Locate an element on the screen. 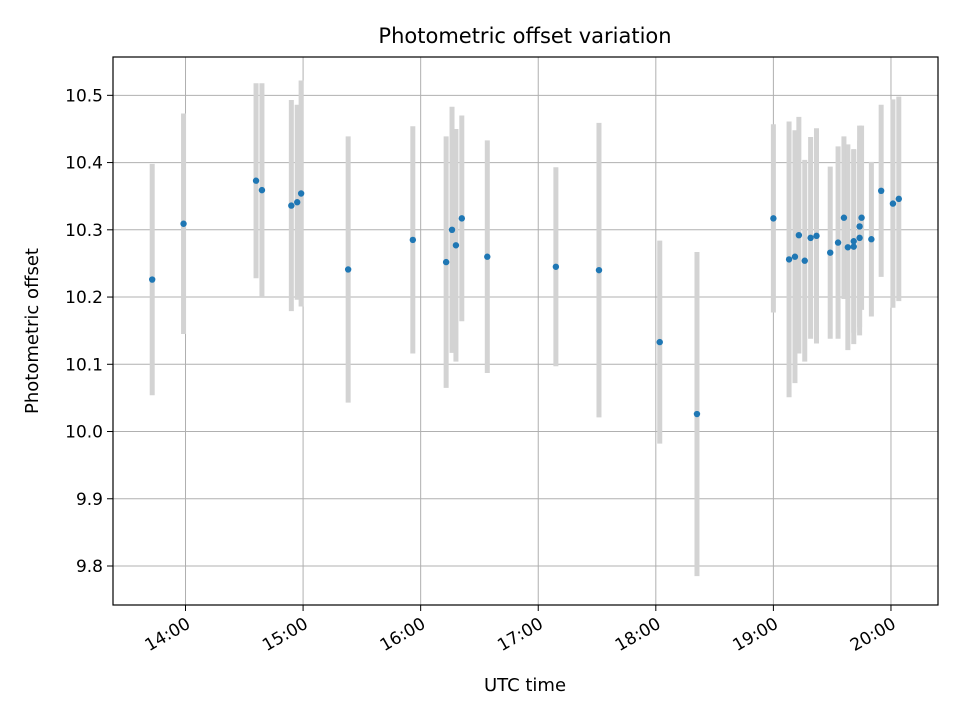 The width and height of the screenshot is (960, 720). y-axis-label: Photometric offset is located at coordinates (32, 331).